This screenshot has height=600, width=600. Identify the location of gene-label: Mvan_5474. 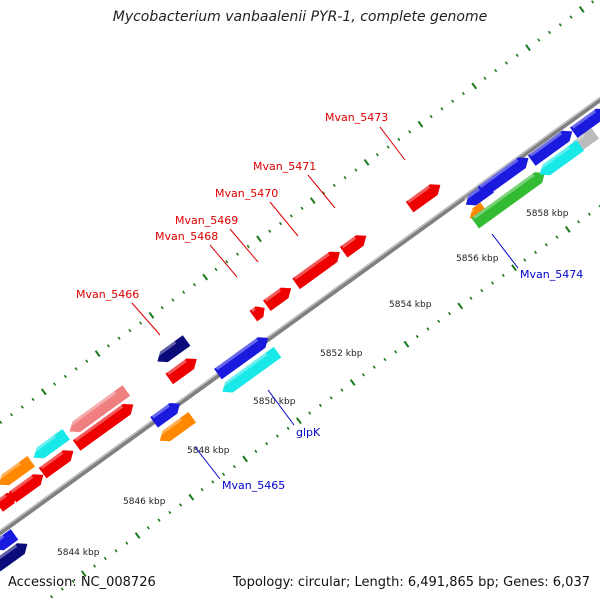
(551, 274).